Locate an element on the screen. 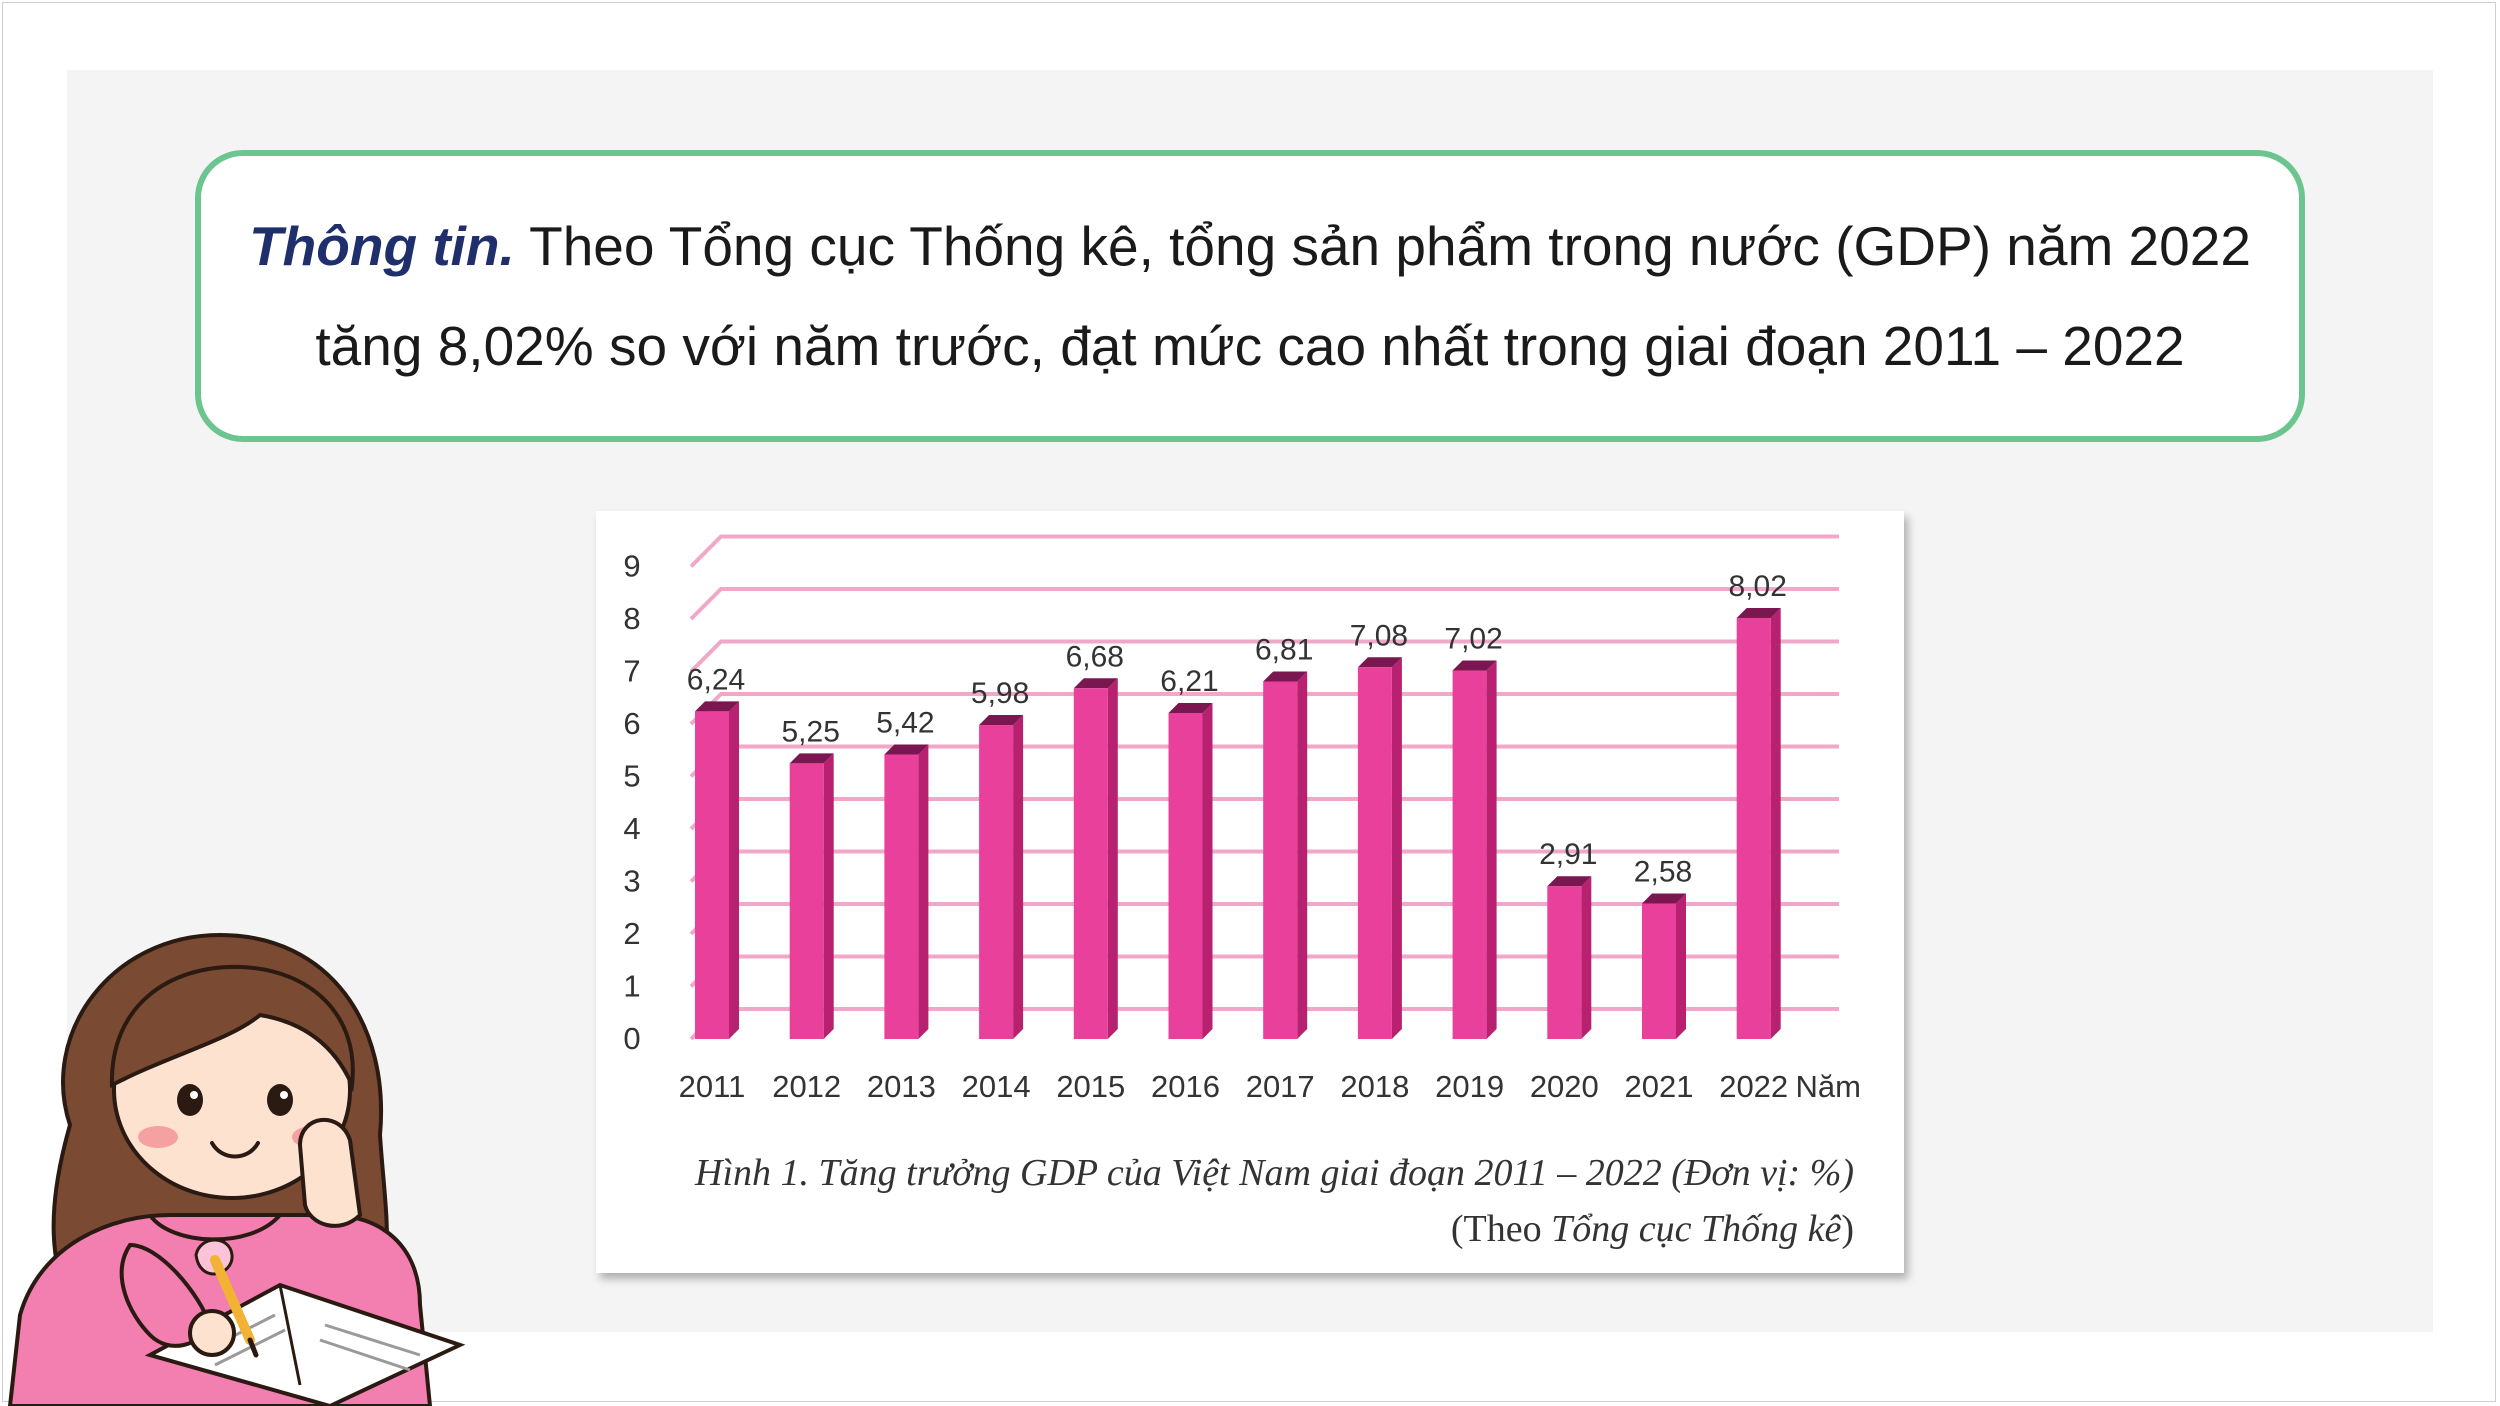 The image size is (2500, 1406). y-tick-label: 7 is located at coordinates (631, 671).